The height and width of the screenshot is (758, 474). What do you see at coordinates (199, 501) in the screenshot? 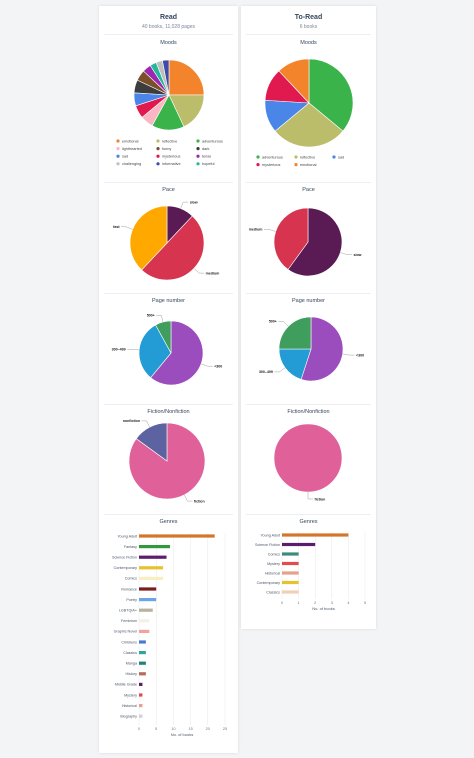
I see `pie-label-fiction: fiction` at bounding box center [199, 501].